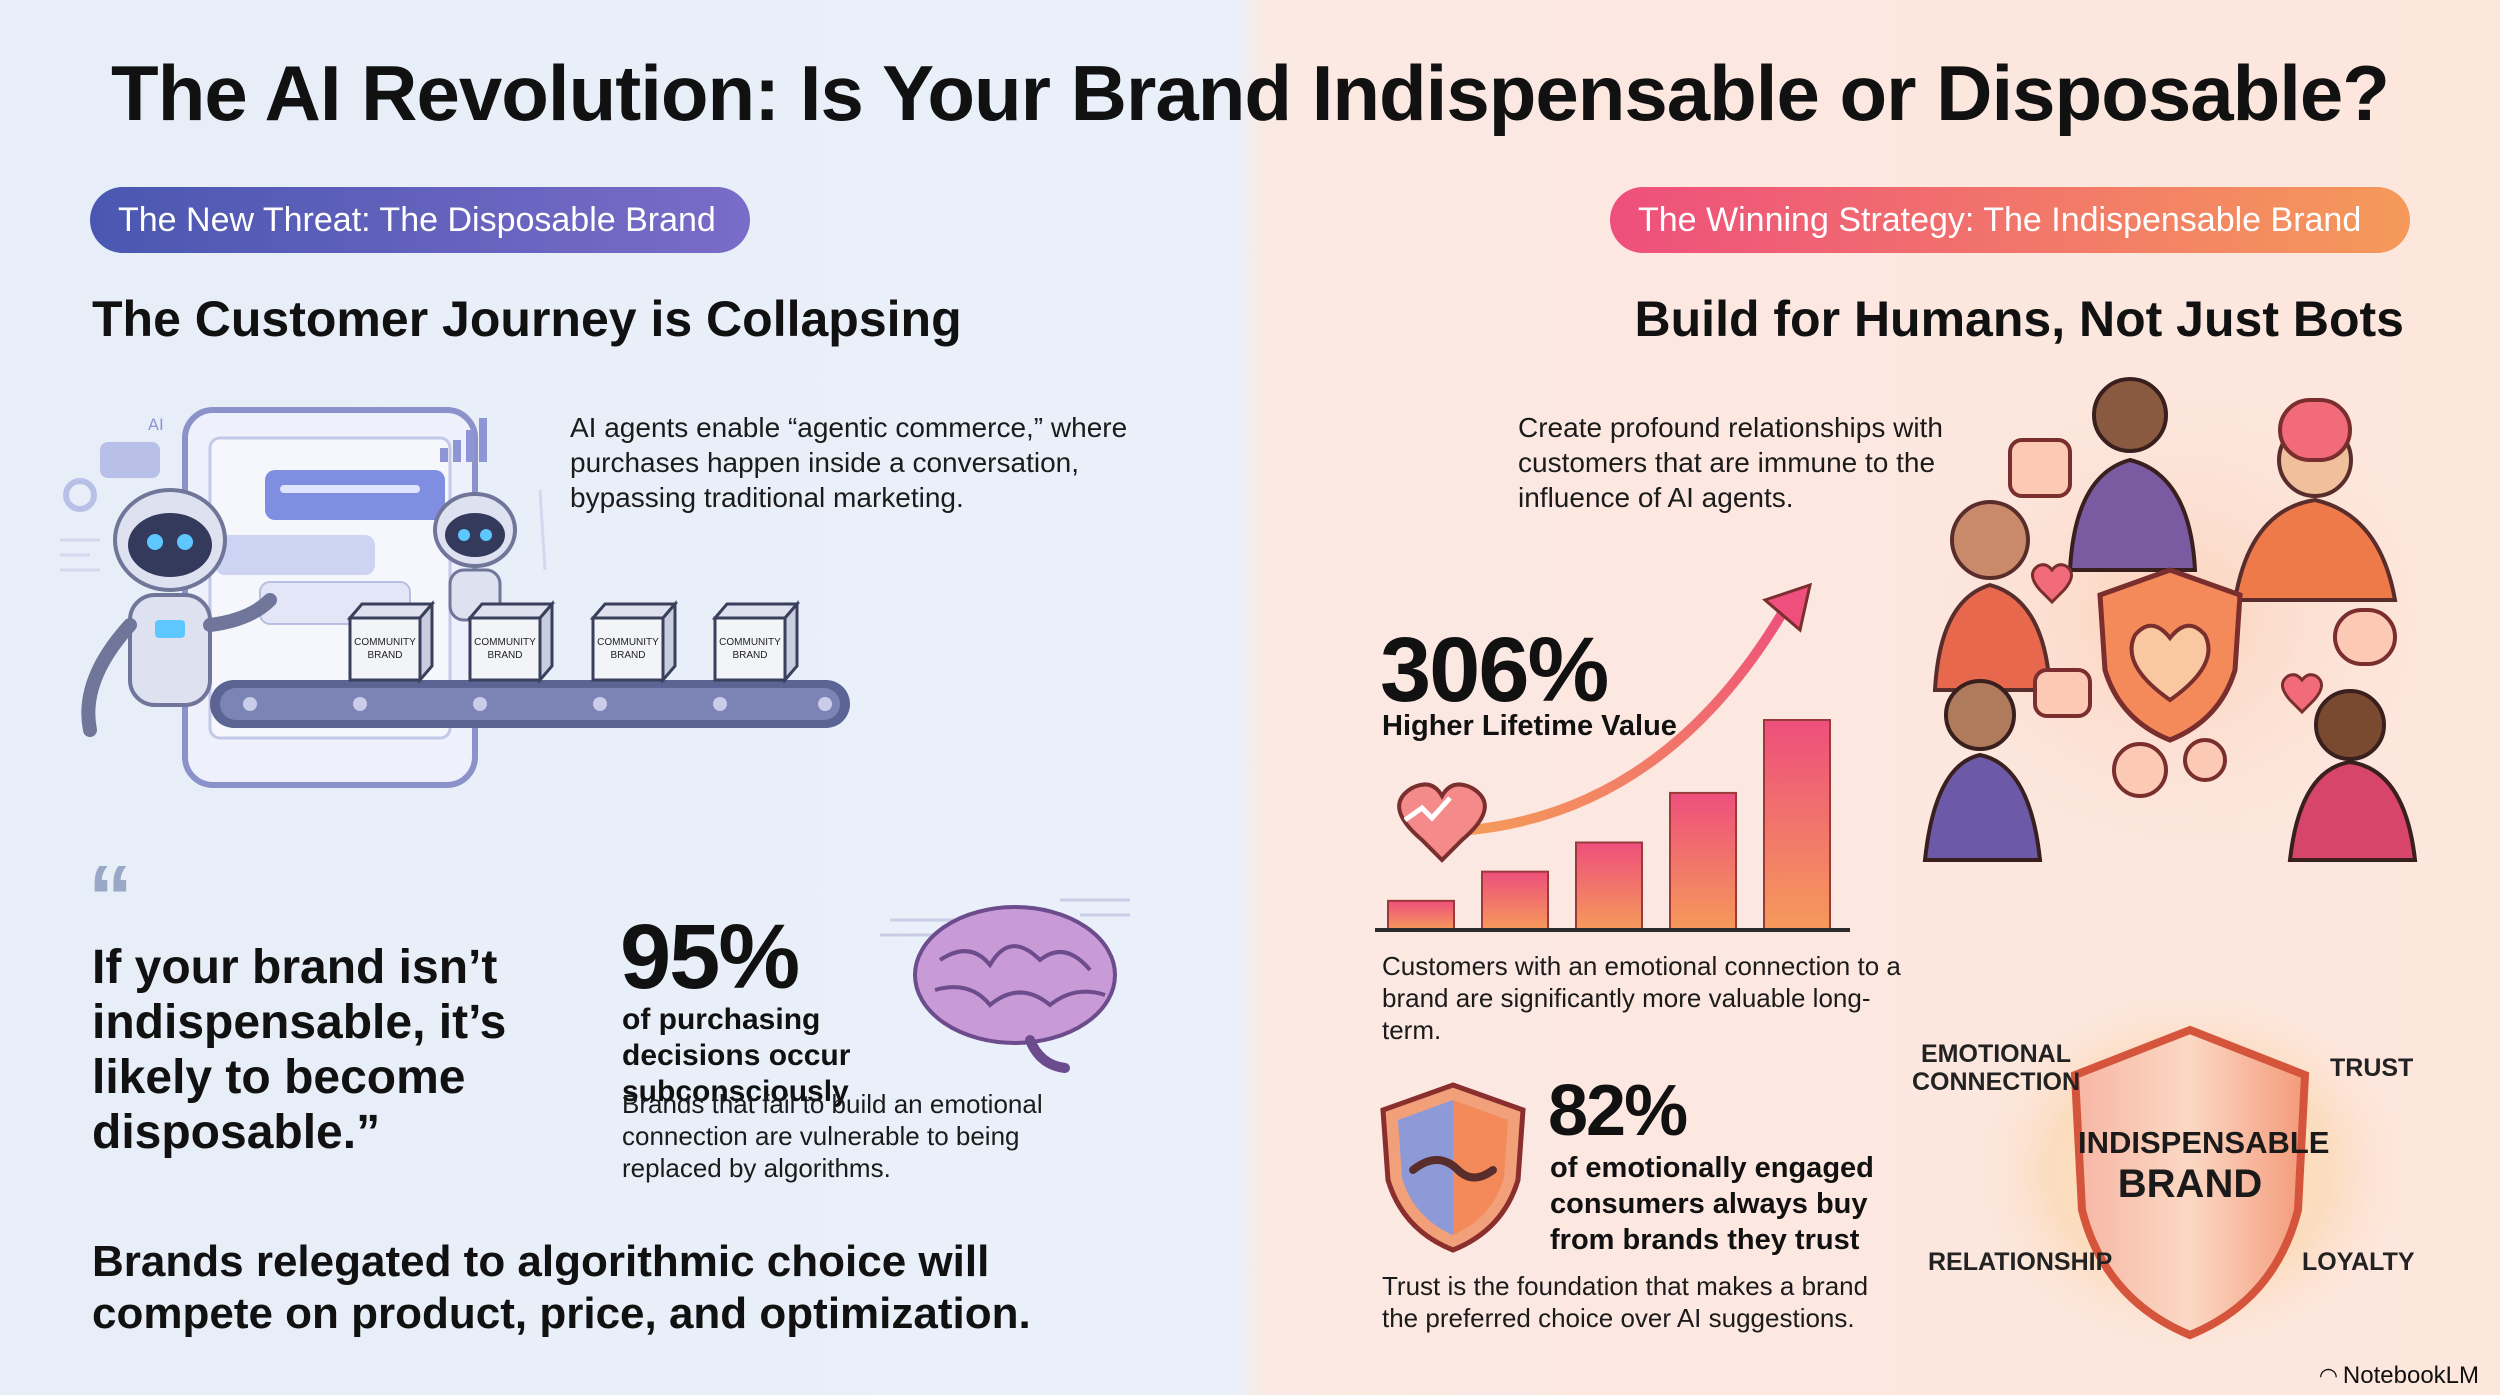  I want to click on indispensable-shield-icon, so click(2190, 1170).